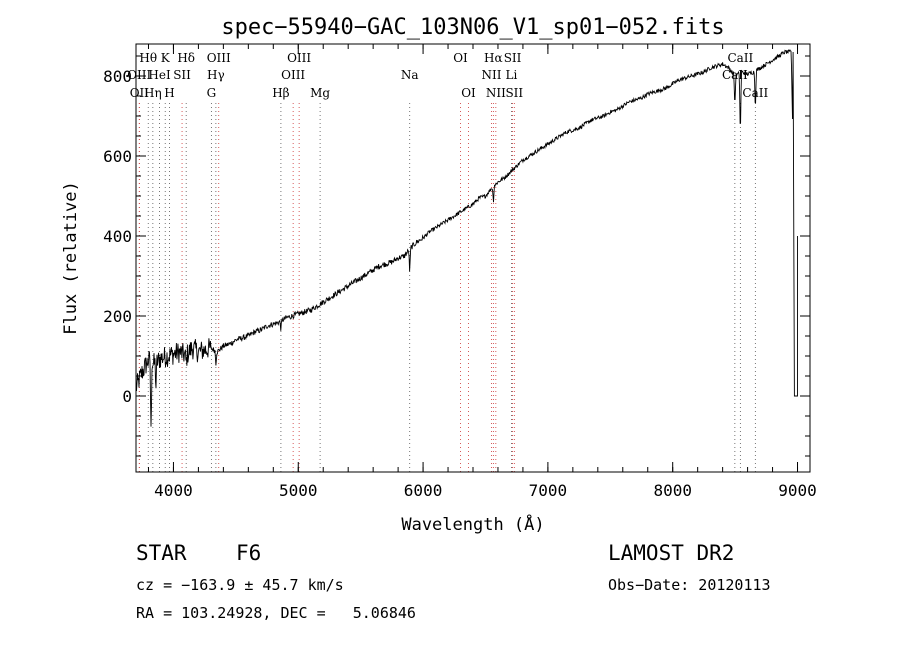  I want to click on observation-date: Obs−Date: 20120113, so click(689, 585).